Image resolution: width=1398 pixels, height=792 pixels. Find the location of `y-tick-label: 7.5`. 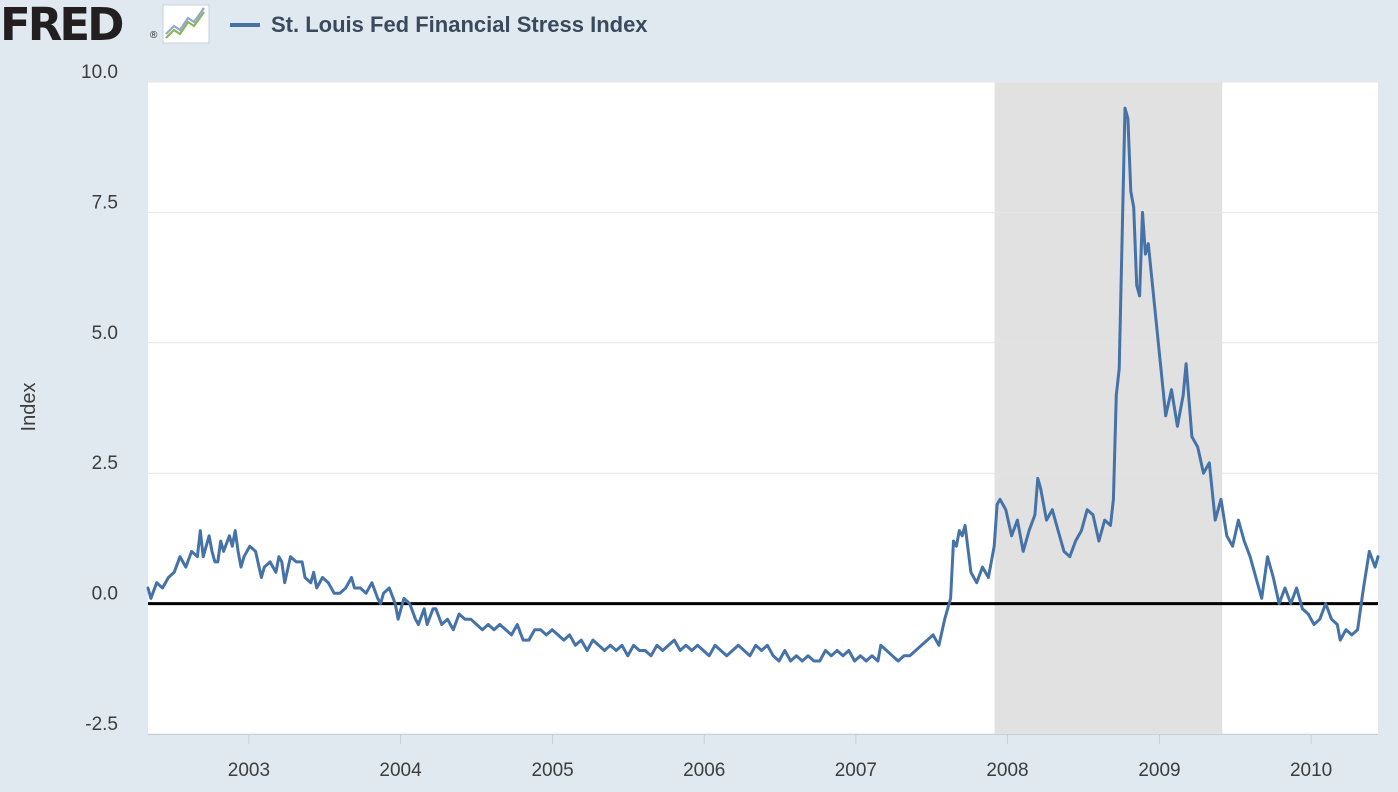

y-tick-label: 7.5 is located at coordinates (105, 202).